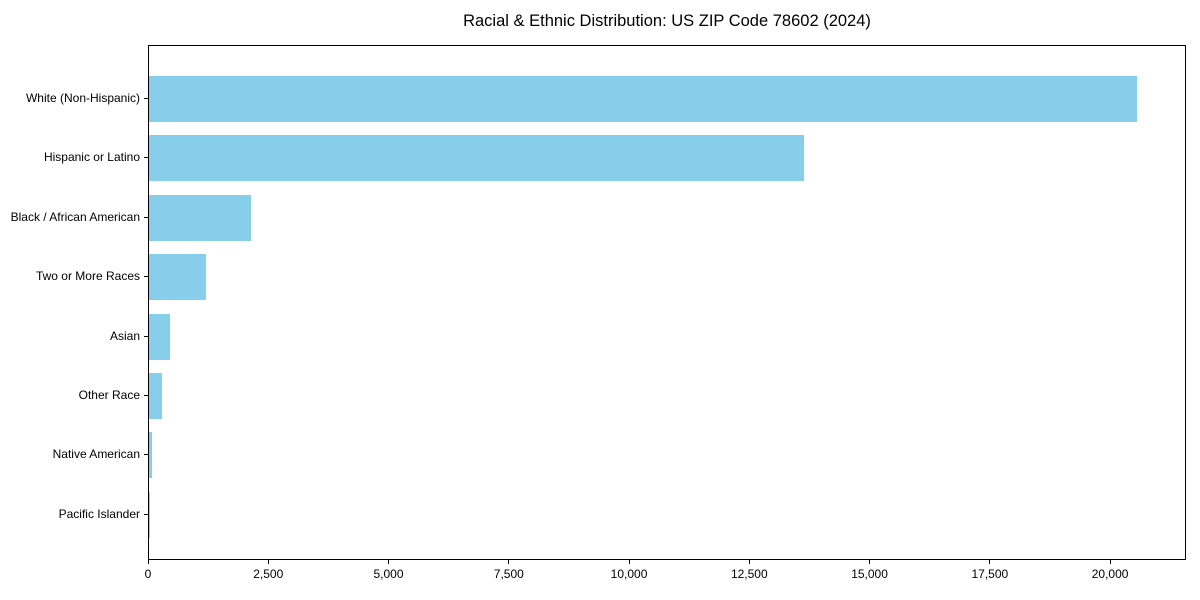  I want to click on x-tick-label: 15,000, so click(869, 574).